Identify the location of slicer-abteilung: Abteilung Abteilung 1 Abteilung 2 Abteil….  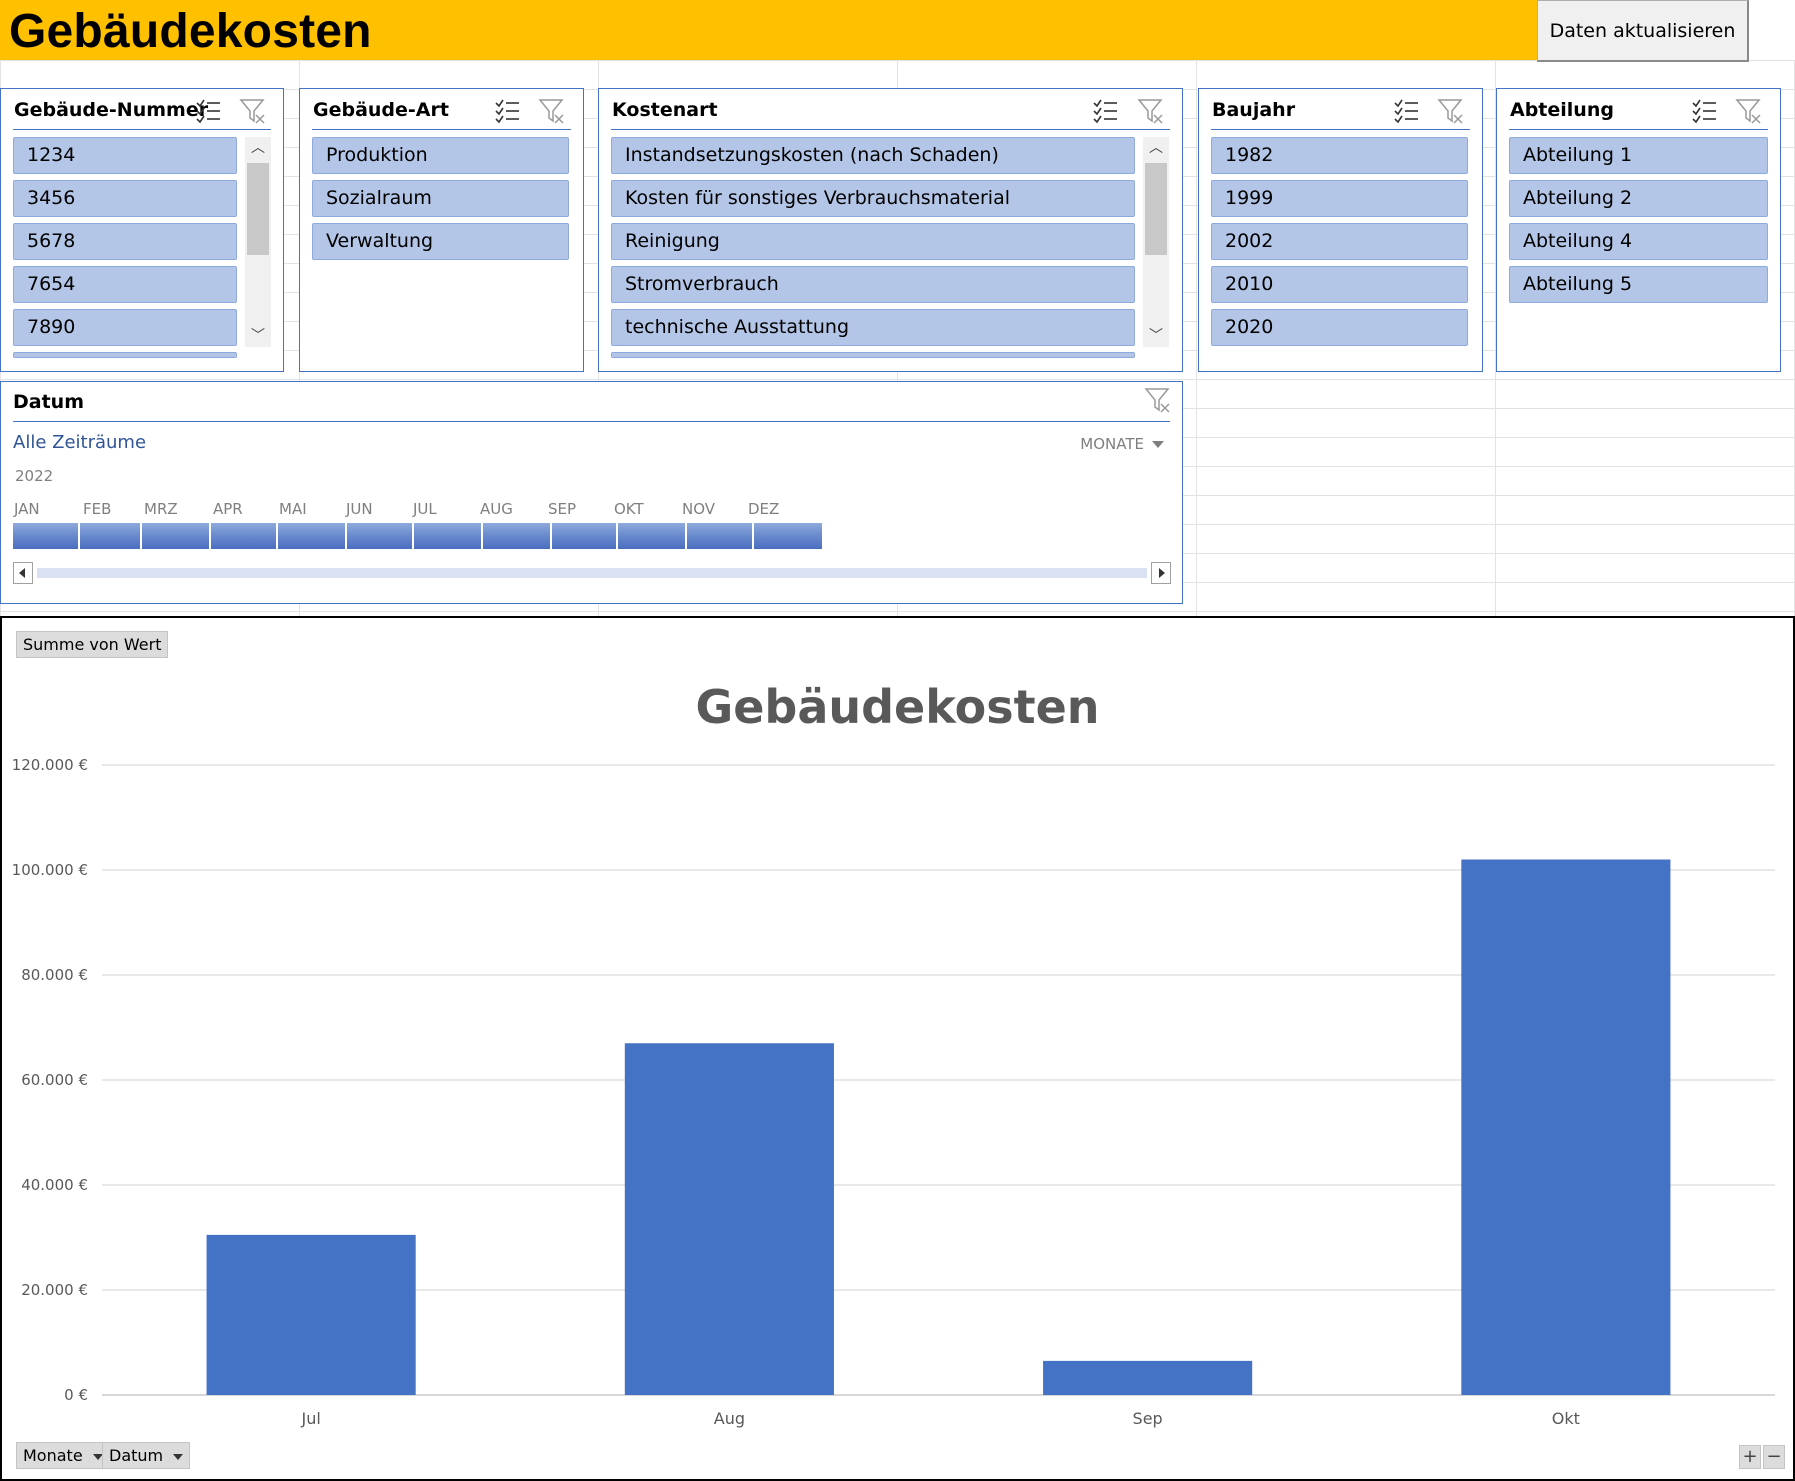
(1638, 230).